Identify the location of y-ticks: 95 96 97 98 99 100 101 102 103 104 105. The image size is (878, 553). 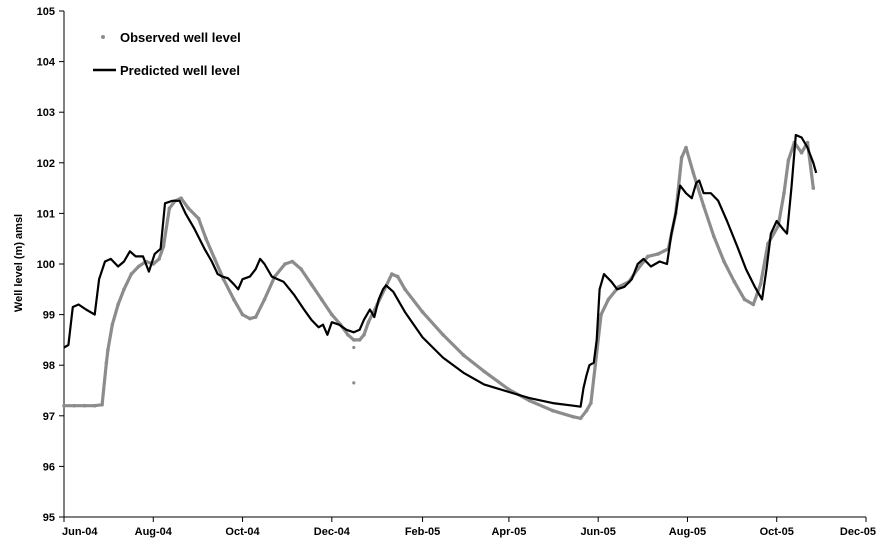
(50, 265).